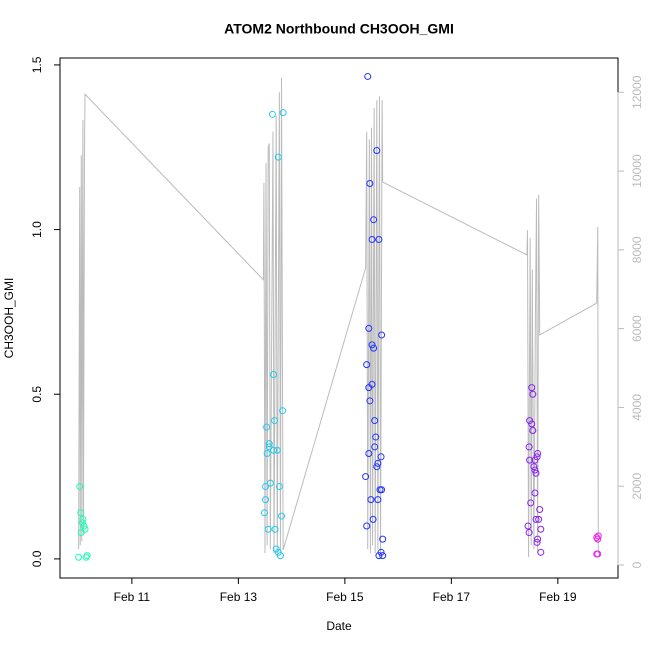 The height and width of the screenshot is (650, 650). I want to click on x-tick-label: Feb 19, so click(558, 597).